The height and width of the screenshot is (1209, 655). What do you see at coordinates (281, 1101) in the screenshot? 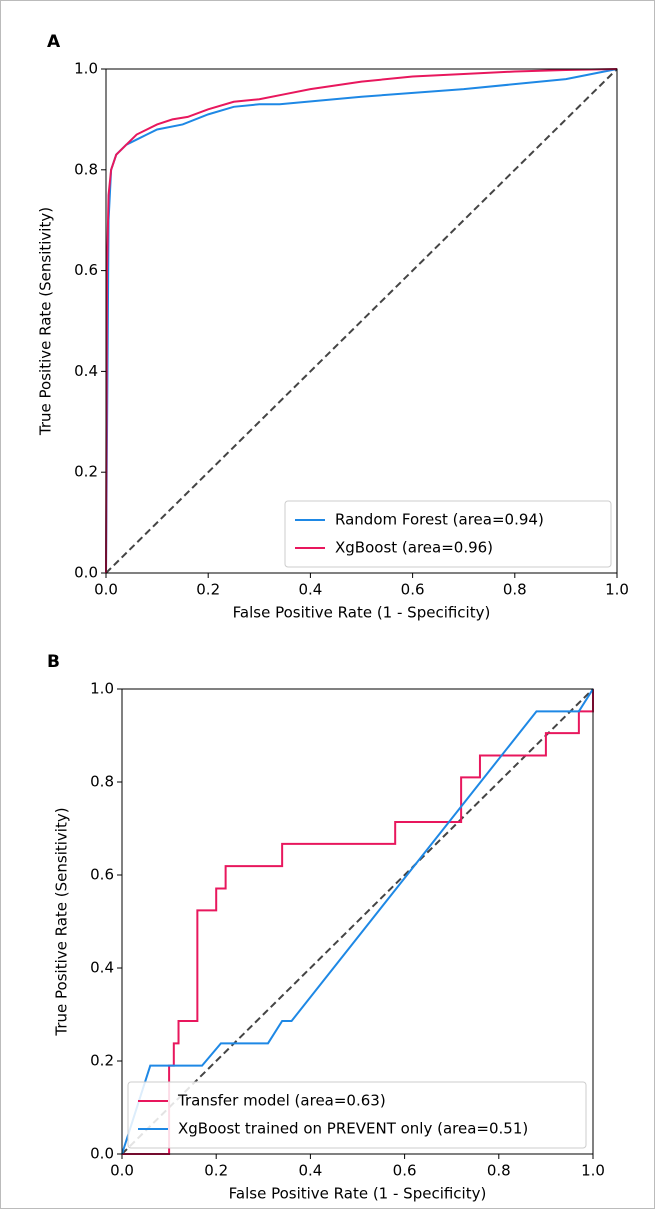
I see `legend-label: Transfer model (area=0.63)` at bounding box center [281, 1101].